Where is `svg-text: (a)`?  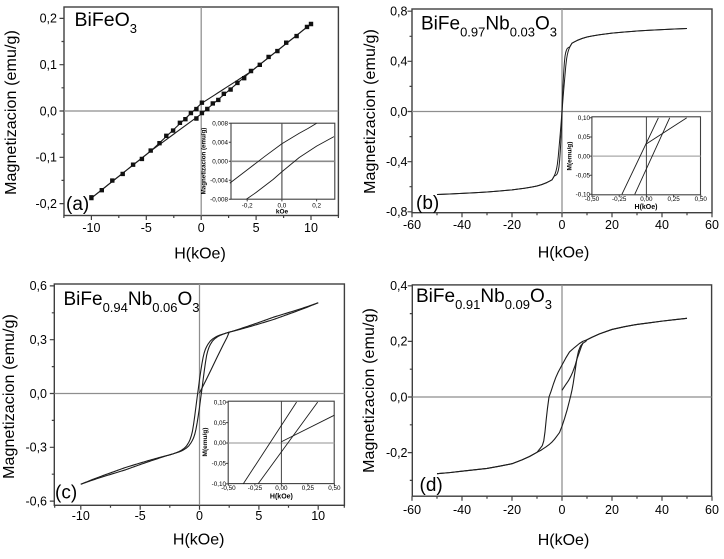 svg-text: (a) is located at coordinates (77, 204).